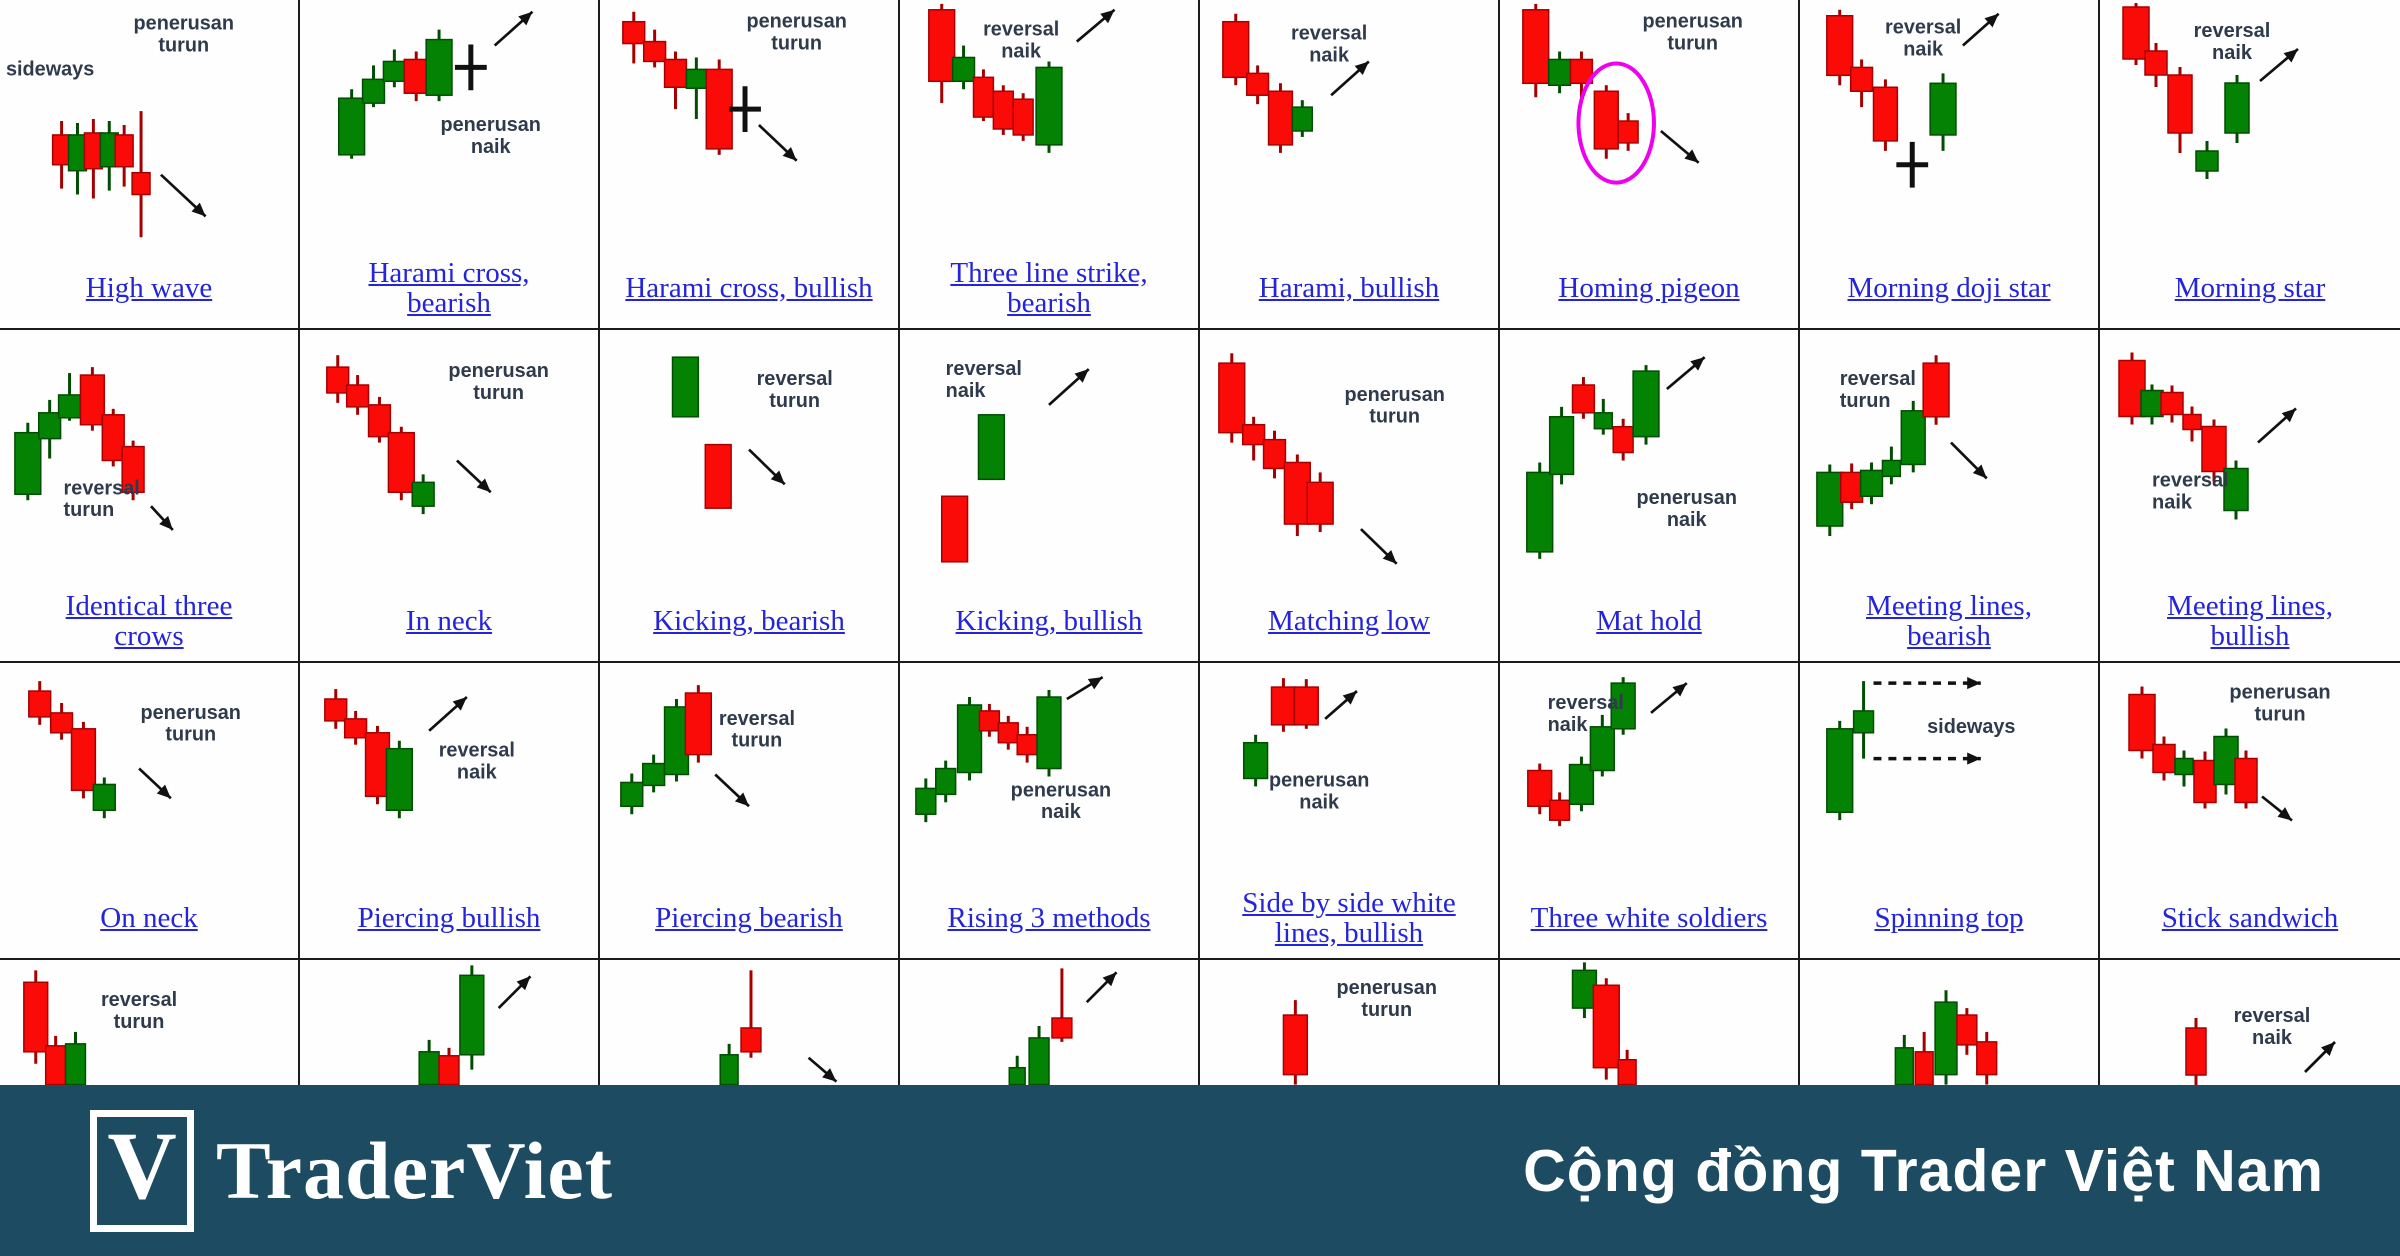 This screenshot has height=1256, width=2400. I want to click on pattern-label: On neck, so click(149, 921).